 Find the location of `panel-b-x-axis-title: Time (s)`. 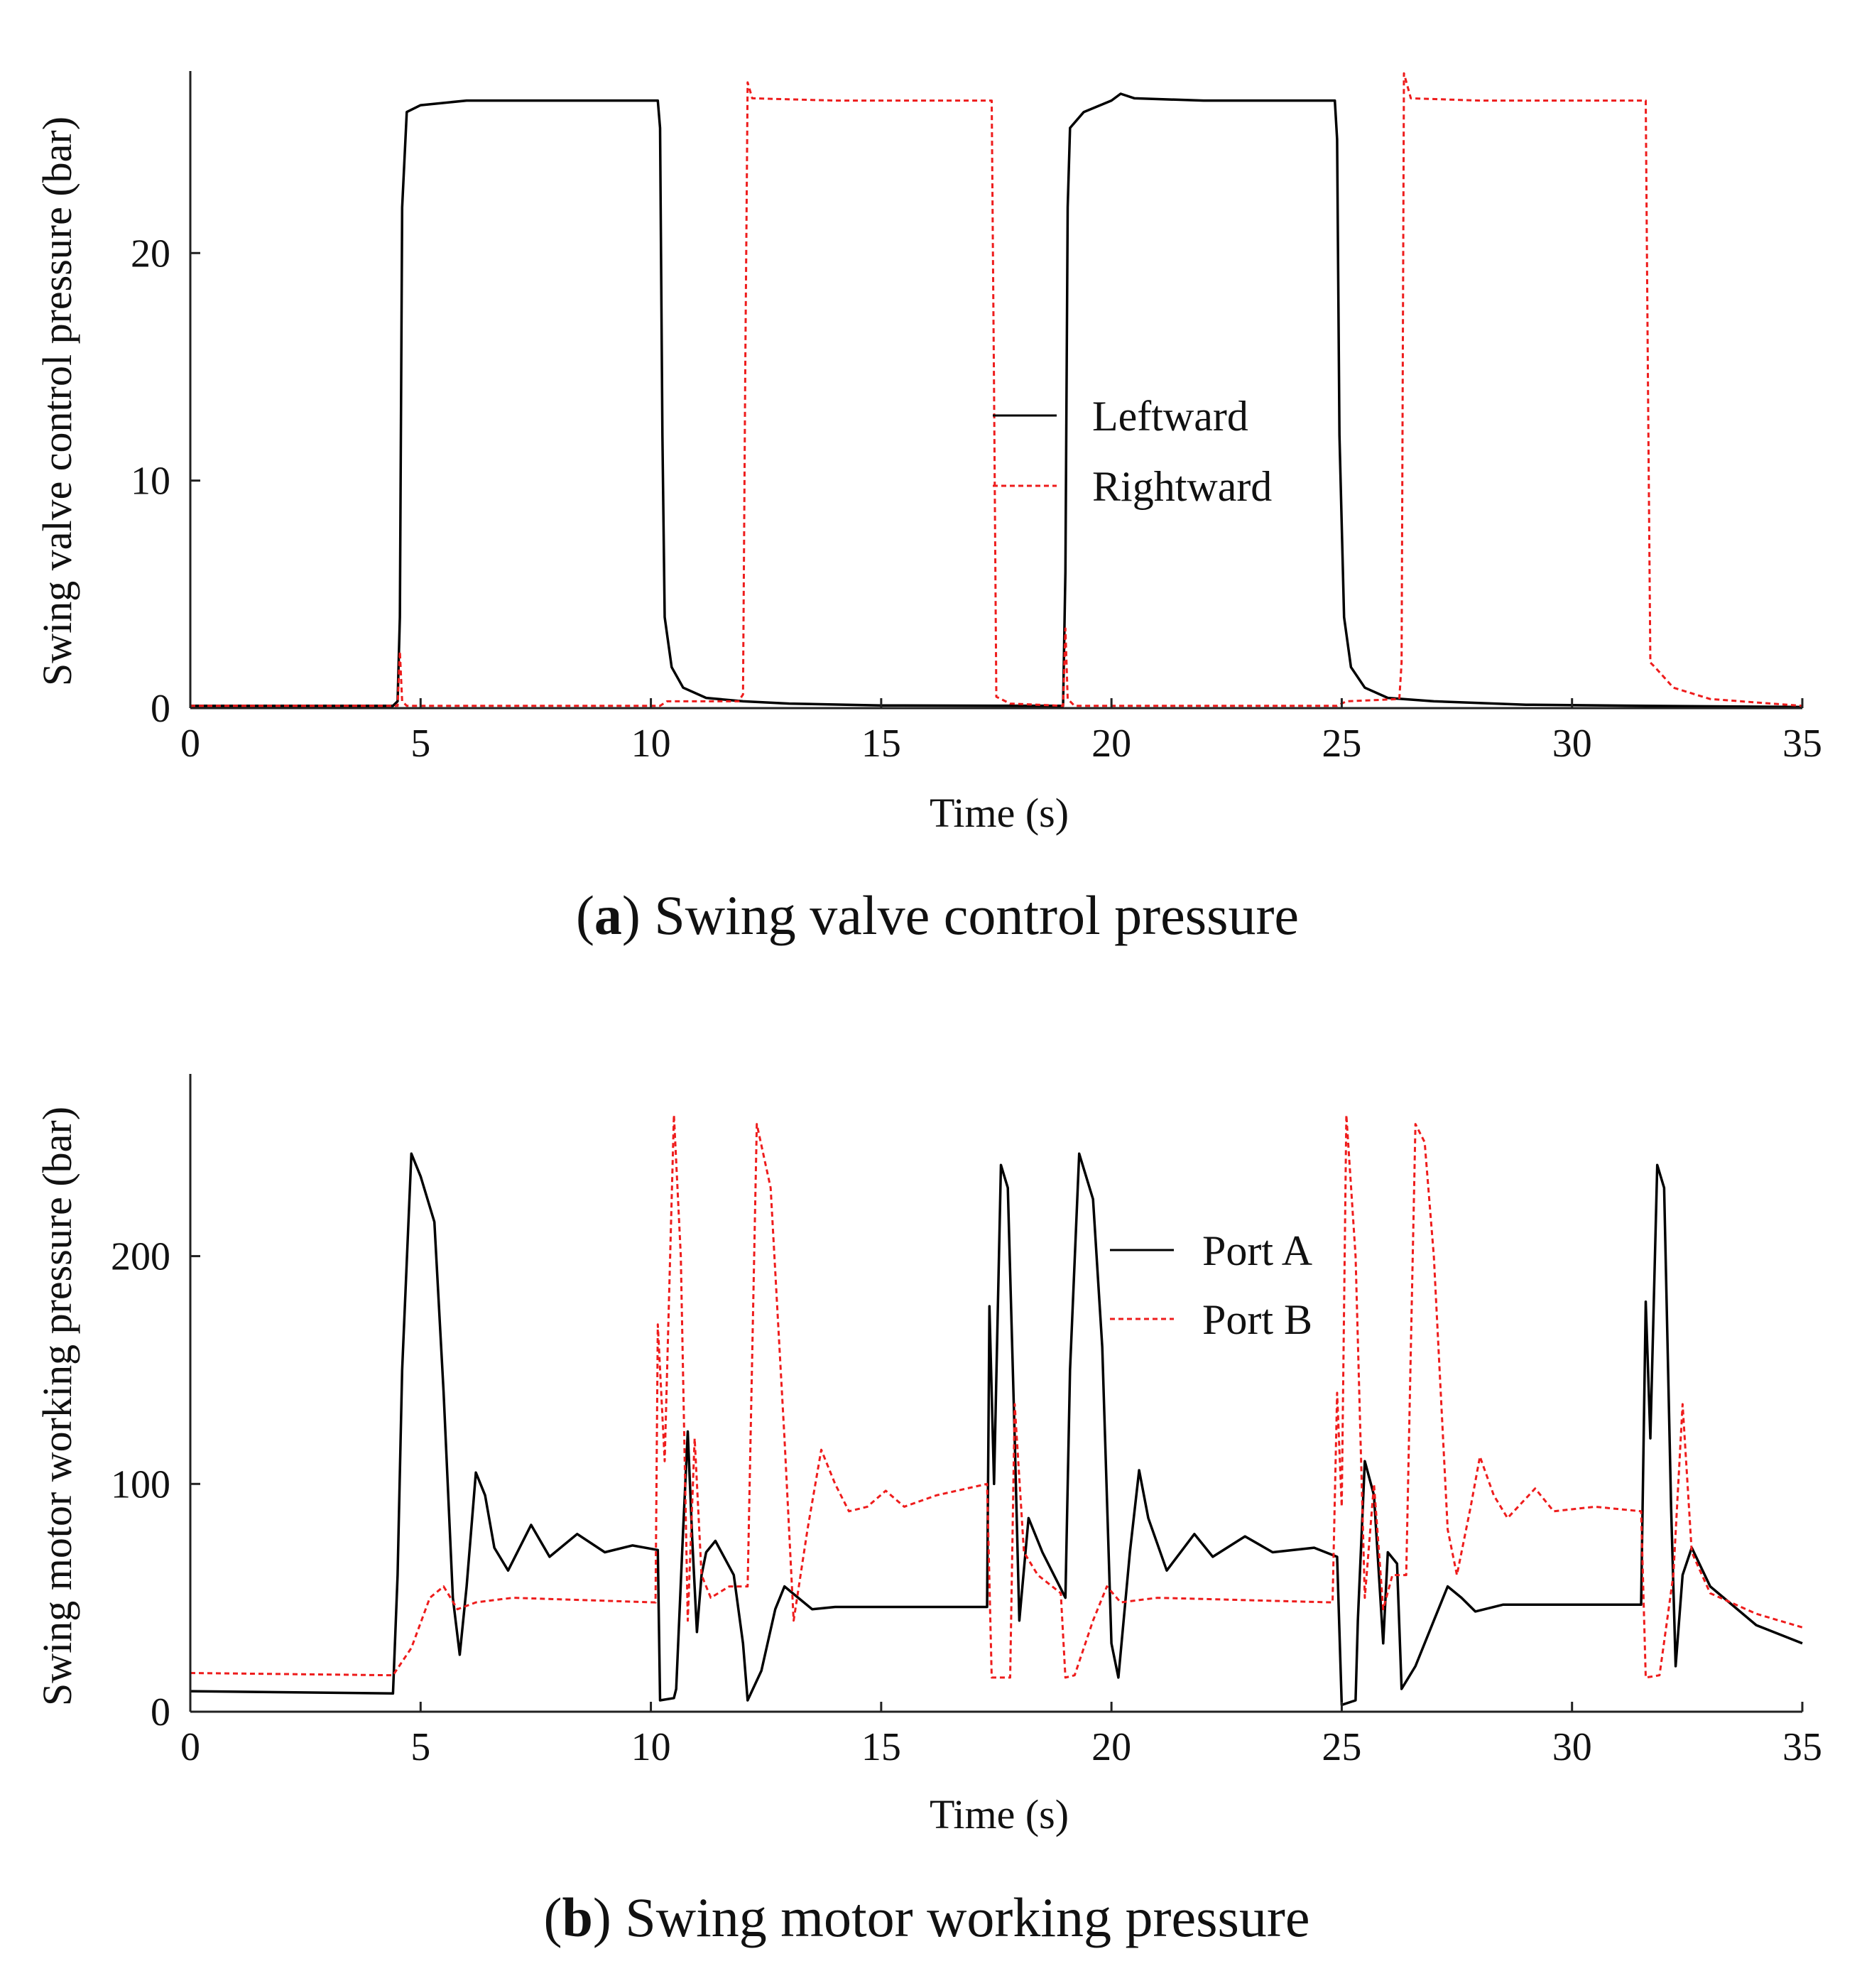

panel-b-x-axis-title: Time (s) is located at coordinates (999, 1814).